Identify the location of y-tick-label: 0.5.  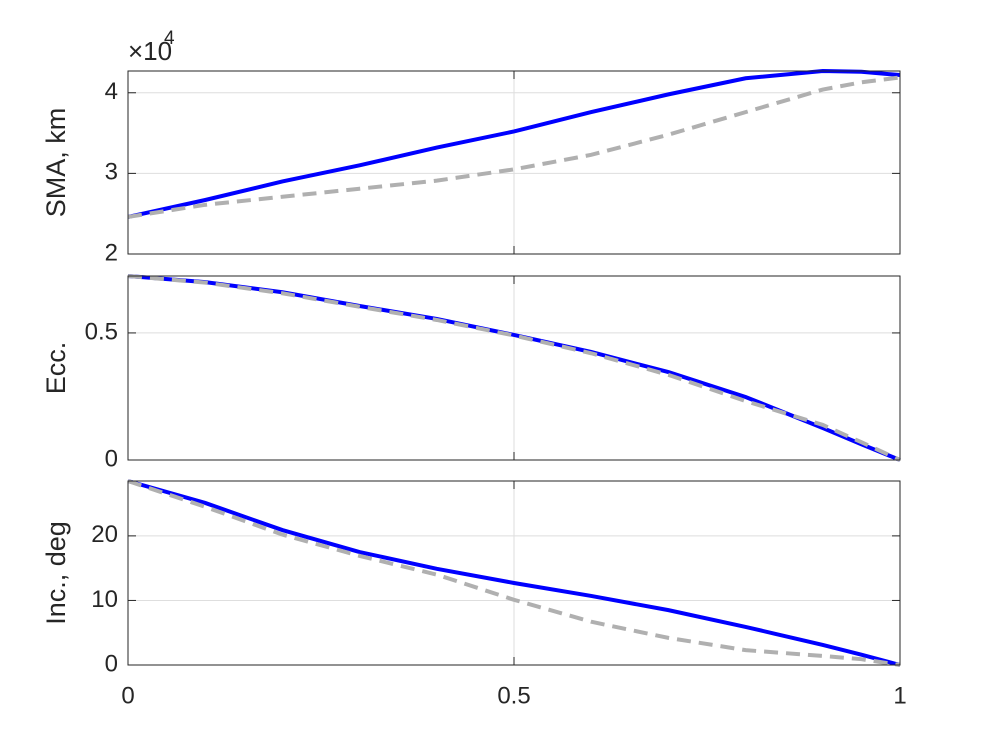
(101, 331).